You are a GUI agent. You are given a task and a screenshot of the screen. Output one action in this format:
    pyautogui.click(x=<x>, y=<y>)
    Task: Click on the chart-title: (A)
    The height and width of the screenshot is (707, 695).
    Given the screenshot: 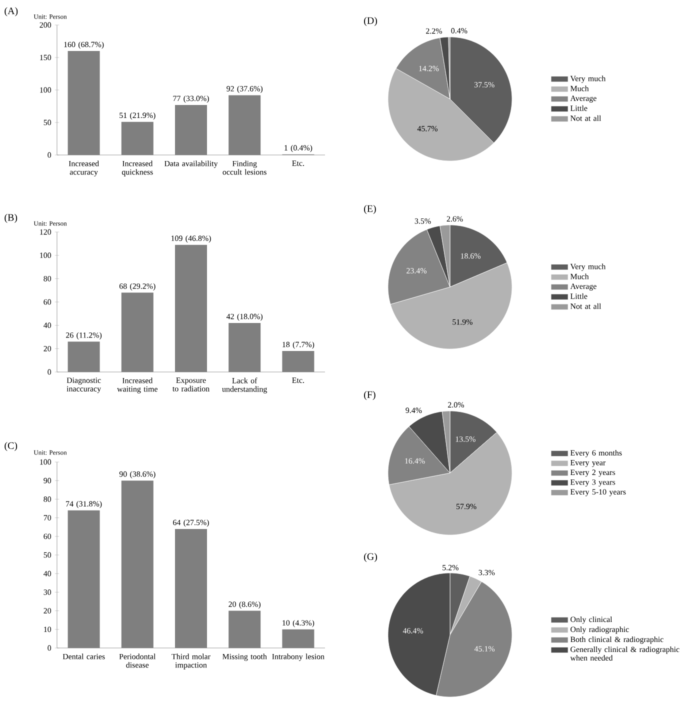 What is the action you would take?
    pyautogui.click(x=11, y=11)
    